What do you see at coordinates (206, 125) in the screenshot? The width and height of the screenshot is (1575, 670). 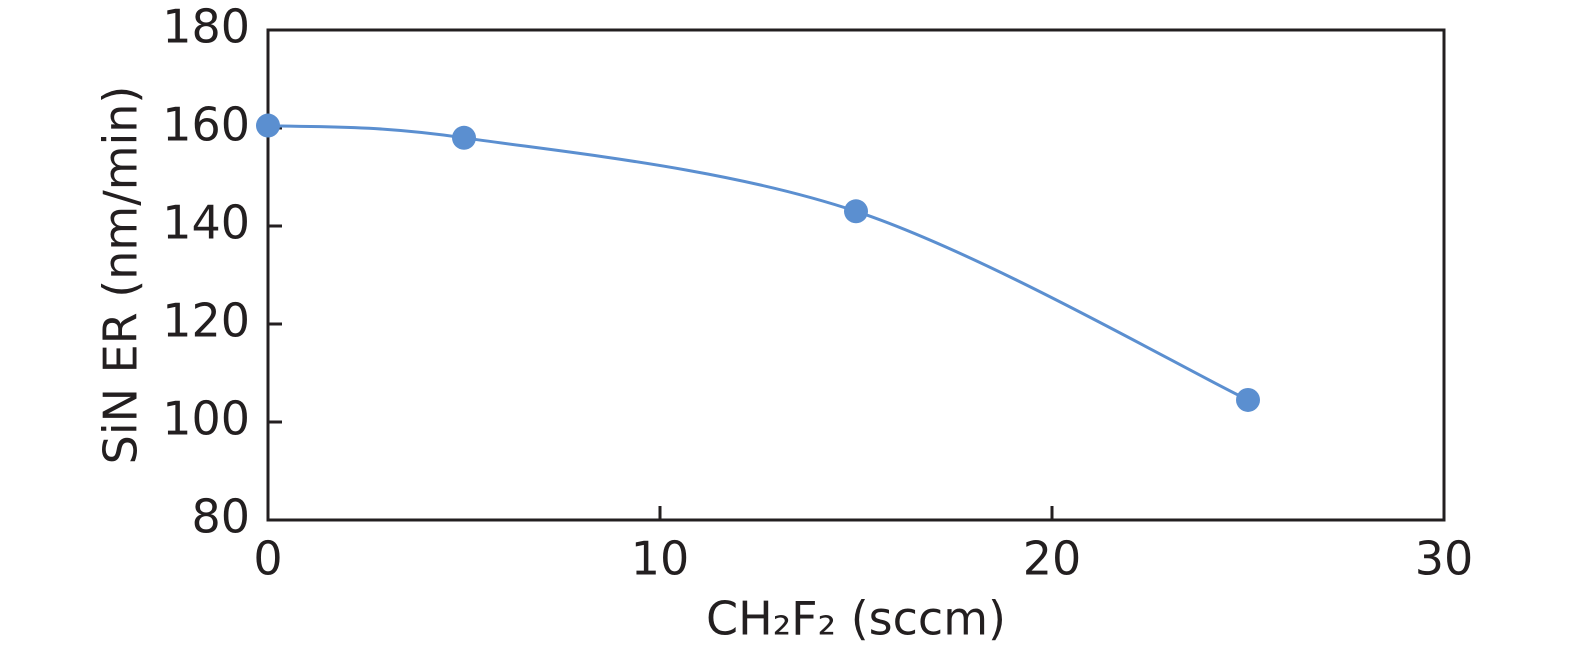 I see `y-tick-label: 160` at bounding box center [206, 125].